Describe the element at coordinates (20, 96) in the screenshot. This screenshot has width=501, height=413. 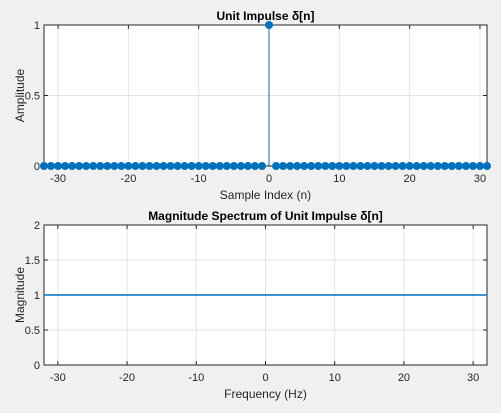
I see `y-axis-label: Amplitude` at that location.